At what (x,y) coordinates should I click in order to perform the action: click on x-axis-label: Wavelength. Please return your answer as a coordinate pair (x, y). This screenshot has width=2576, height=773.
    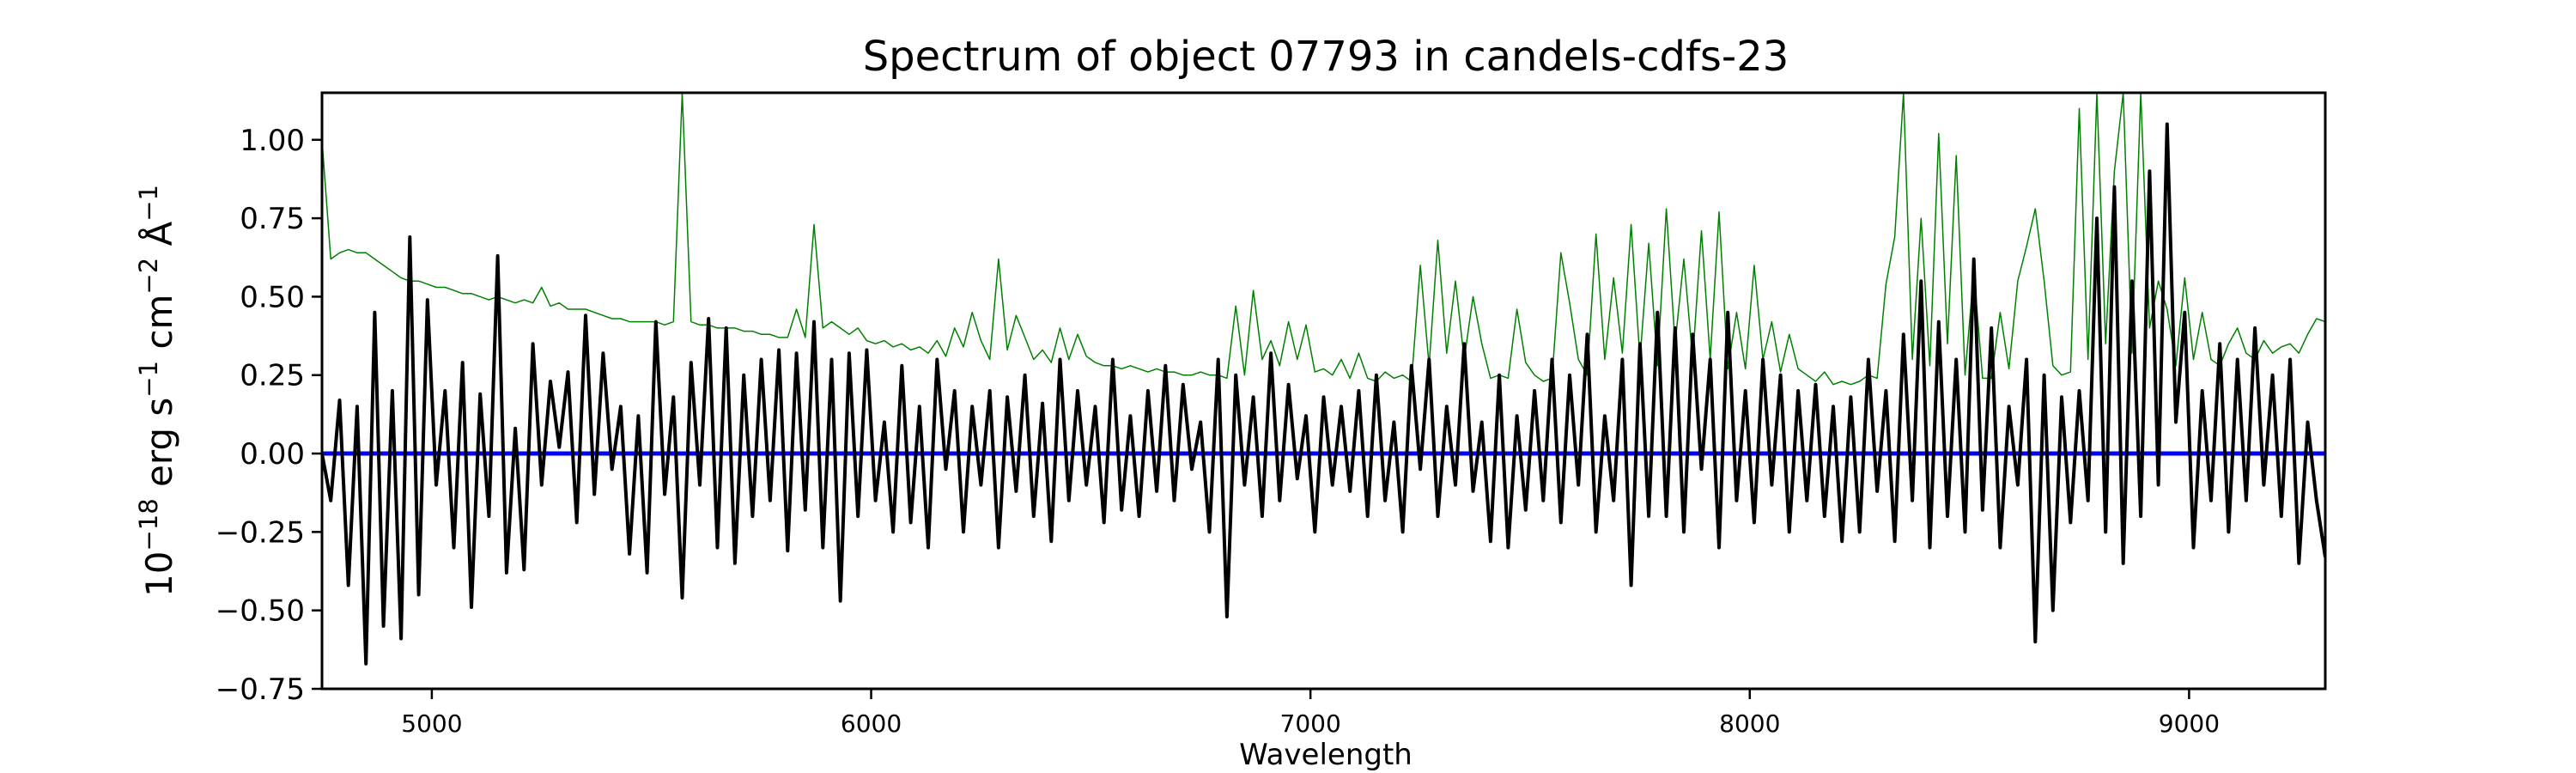
    Looking at the image, I should click on (1326, 755).